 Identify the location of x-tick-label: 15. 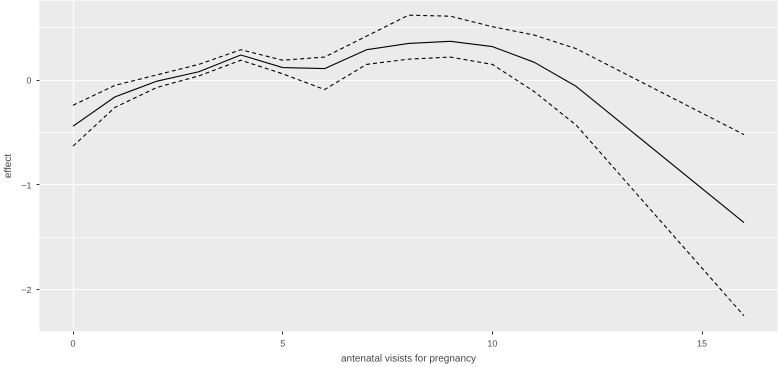
(702, 343).